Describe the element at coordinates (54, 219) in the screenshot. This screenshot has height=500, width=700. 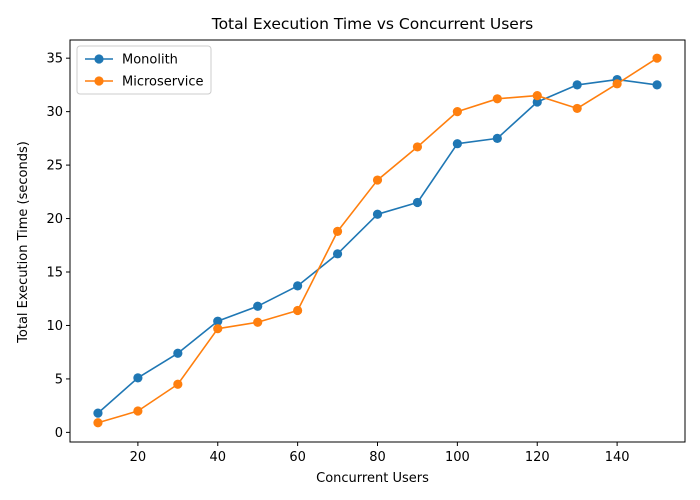
I see `y-tick-label: 20` at that location.